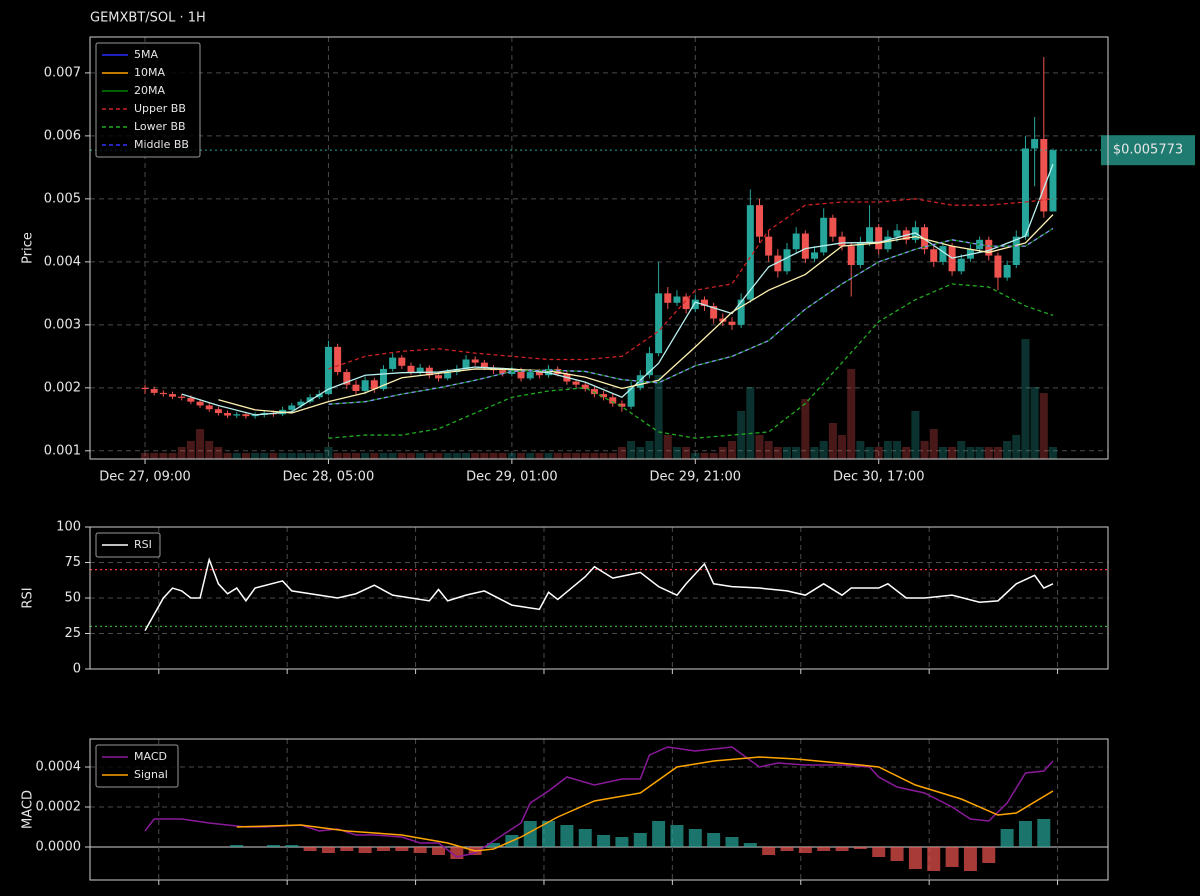  I want to click on y-tick-label: 0.0000, so click(59, 847).